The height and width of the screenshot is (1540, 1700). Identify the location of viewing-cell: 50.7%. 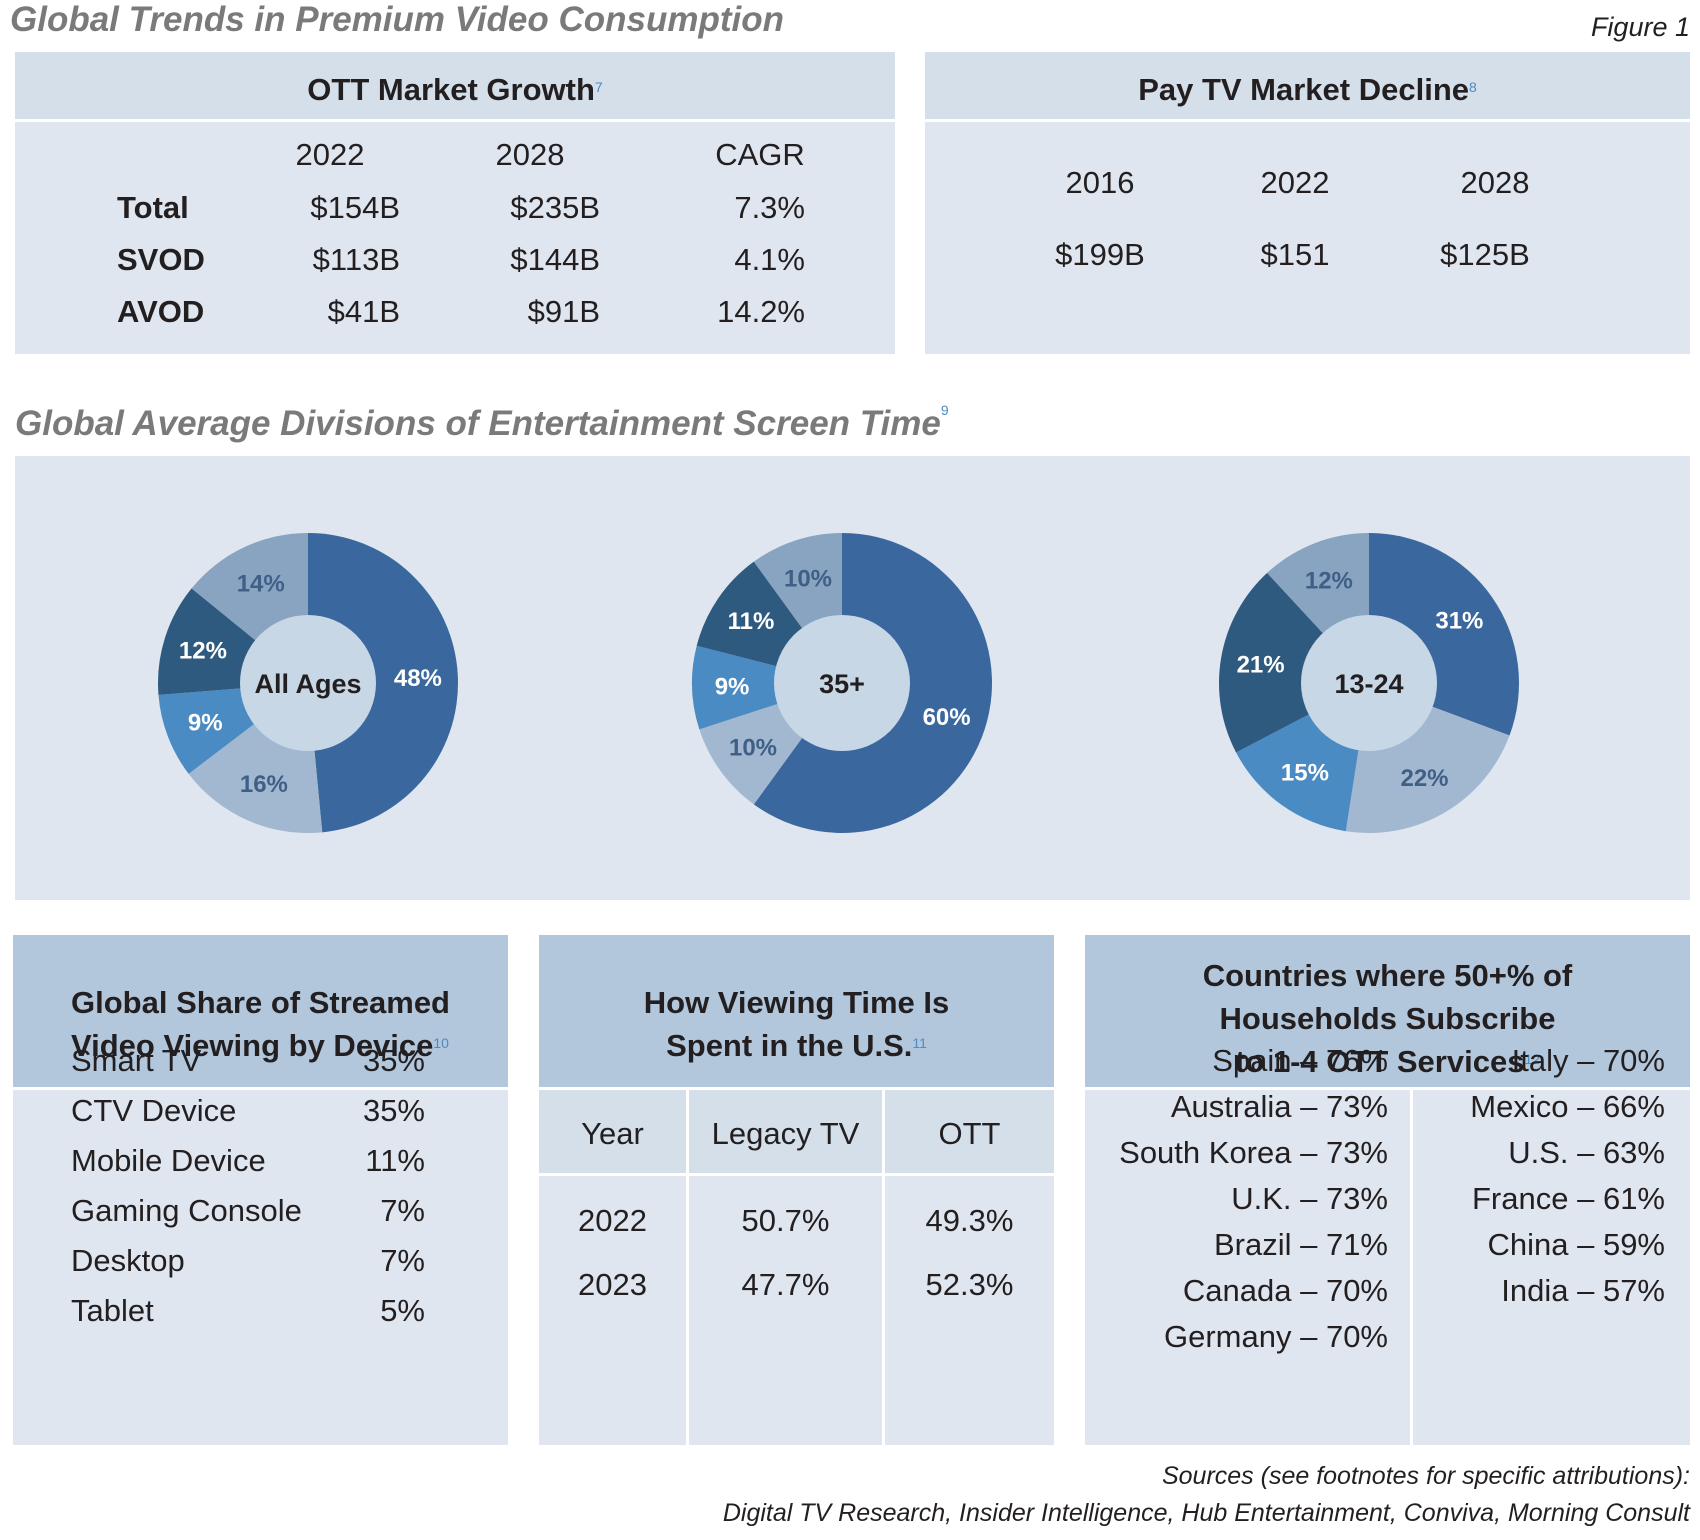
(785, 1220).